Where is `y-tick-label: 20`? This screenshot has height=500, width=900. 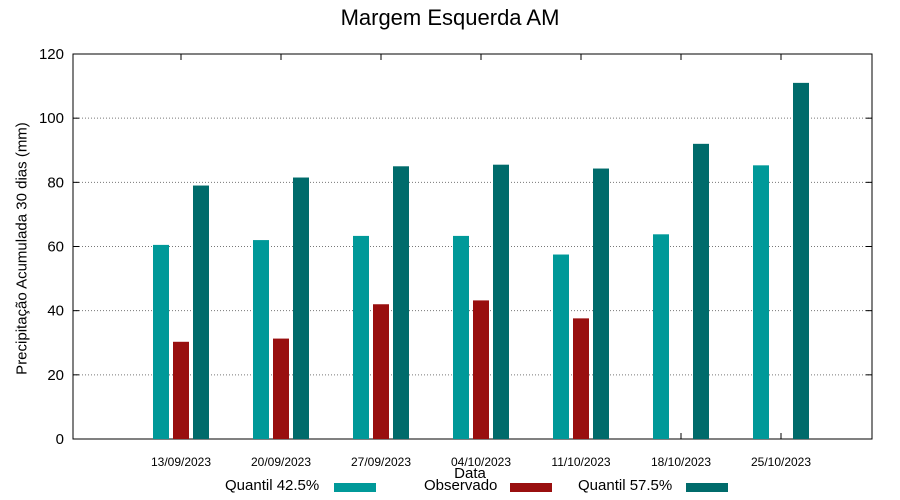 y-tick-label: 20 is located at coordinates (55, 375).